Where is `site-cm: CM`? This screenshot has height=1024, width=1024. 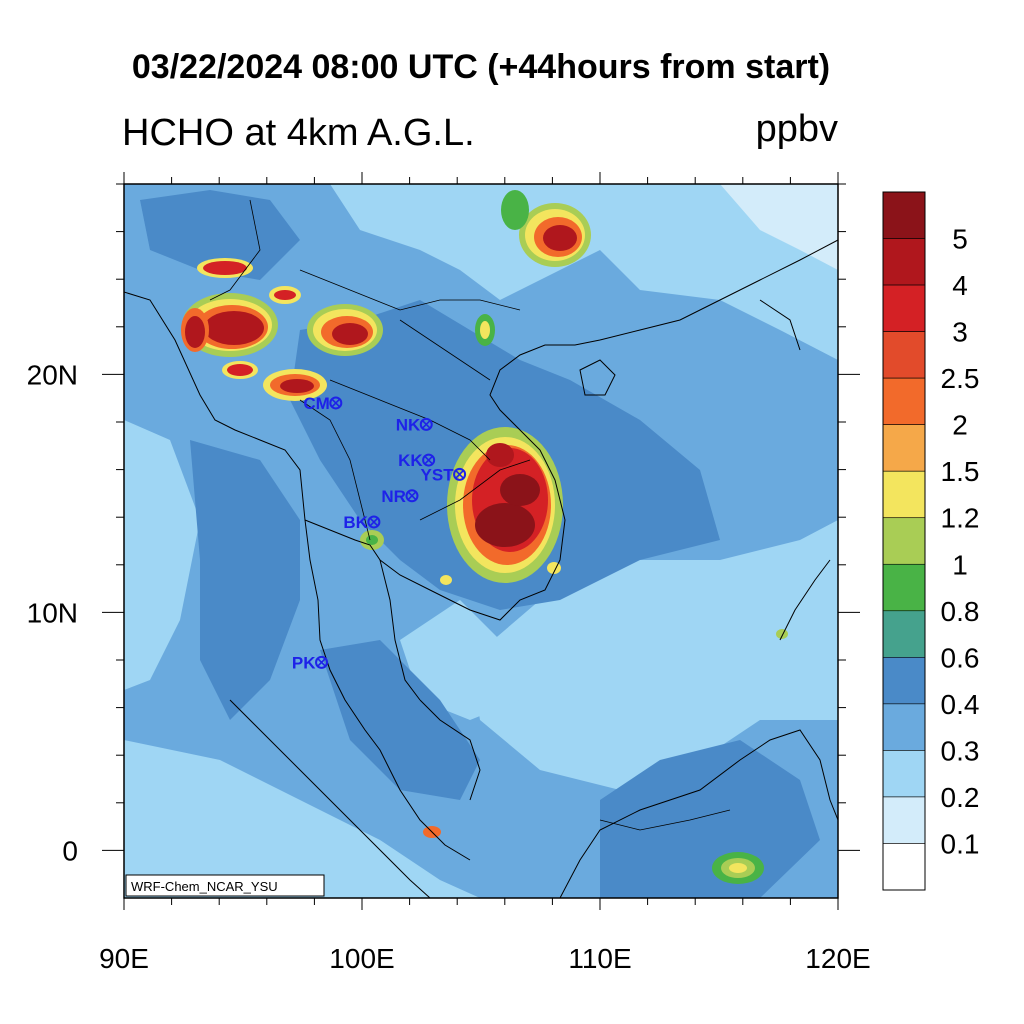
site-cm: CM is located at coordinates (323, 403).